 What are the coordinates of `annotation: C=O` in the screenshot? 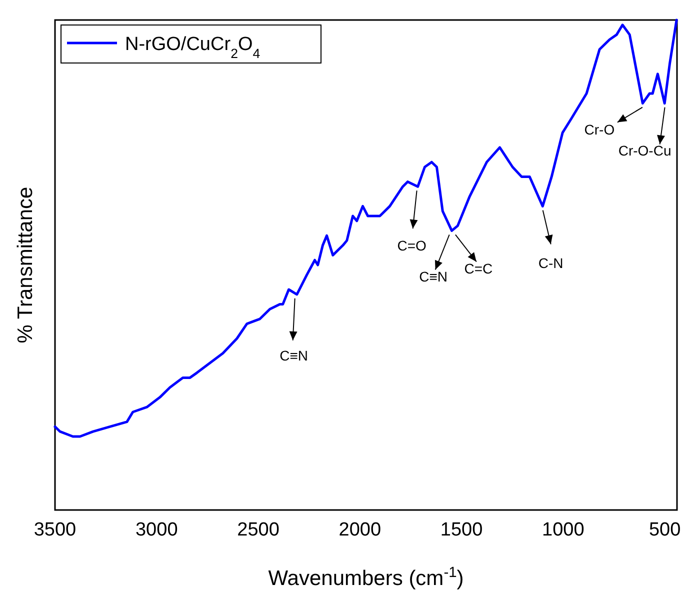 It's located at (412, 245).